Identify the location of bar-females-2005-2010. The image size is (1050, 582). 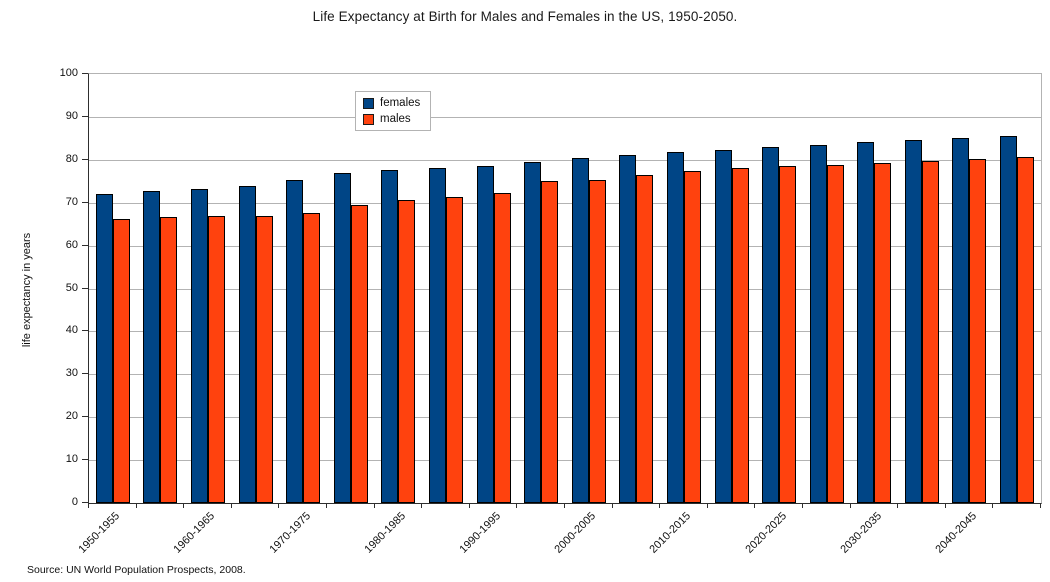
(628, 329).